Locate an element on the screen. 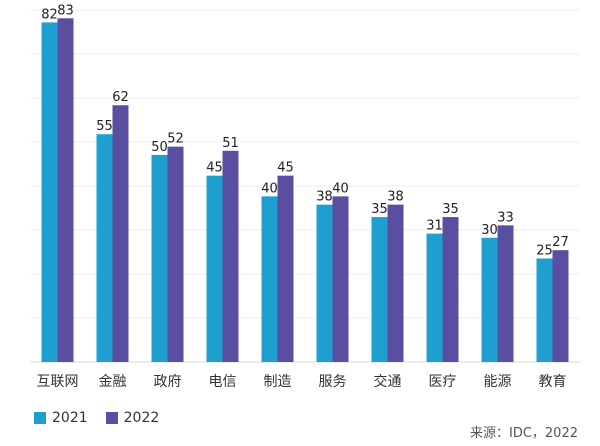 The width and height of the screenshot is (600, 446). legend-label-2021: 2021 is located at coordinates (70, 418).